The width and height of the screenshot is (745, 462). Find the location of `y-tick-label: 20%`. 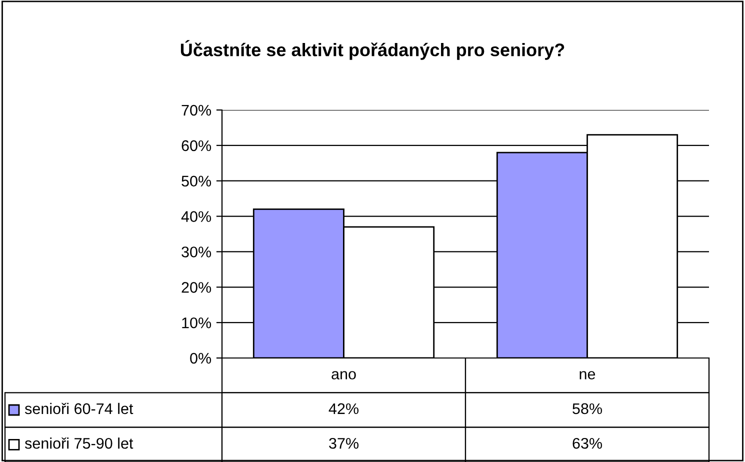

y-tick-label: 20% is located at coordinates (197, 287).